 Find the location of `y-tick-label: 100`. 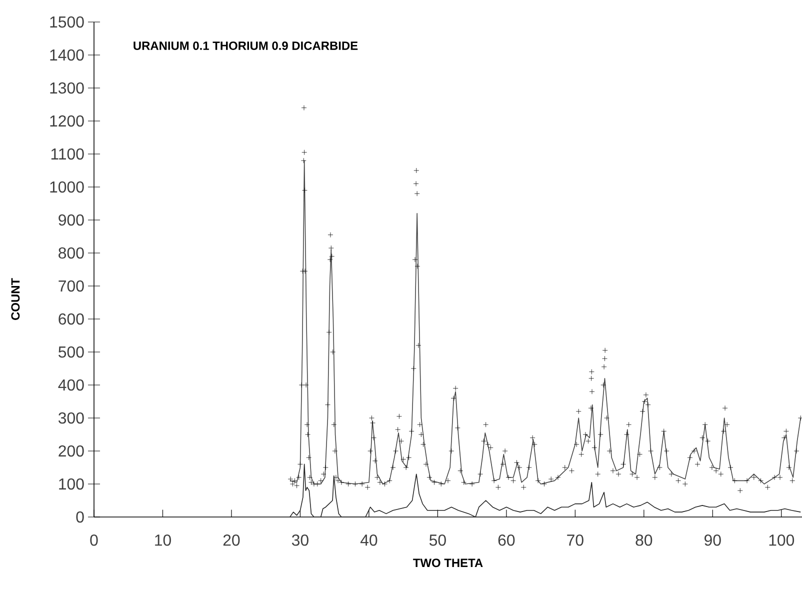

y-tick-label: 100 is located at coordinates (71, 484).